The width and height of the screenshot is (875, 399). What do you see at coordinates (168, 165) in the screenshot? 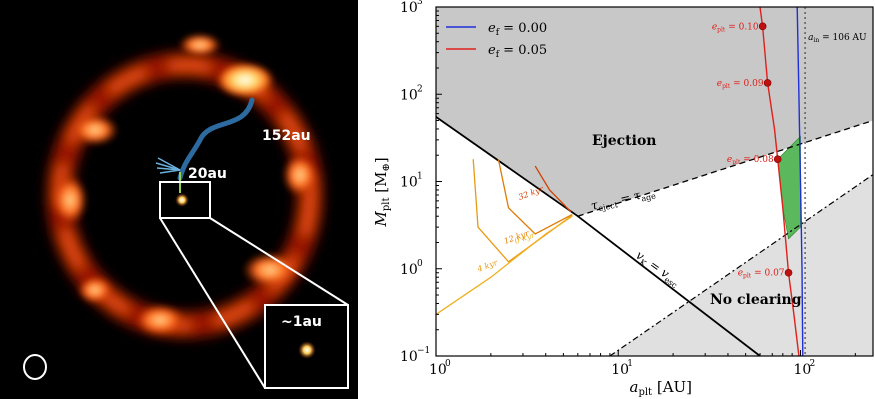
I see `track-fan` at bounding box center [168, 165].